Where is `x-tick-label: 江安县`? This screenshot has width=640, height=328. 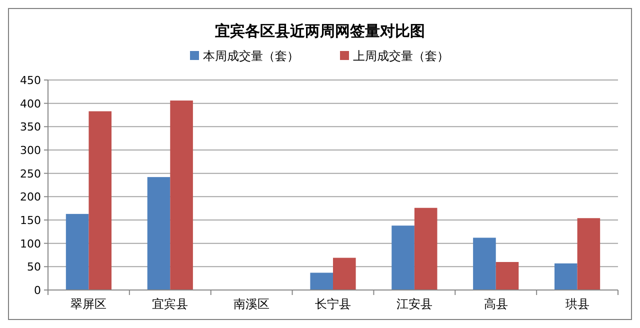 x-tick-label: 江安县 is located at coordinates (414, 304).